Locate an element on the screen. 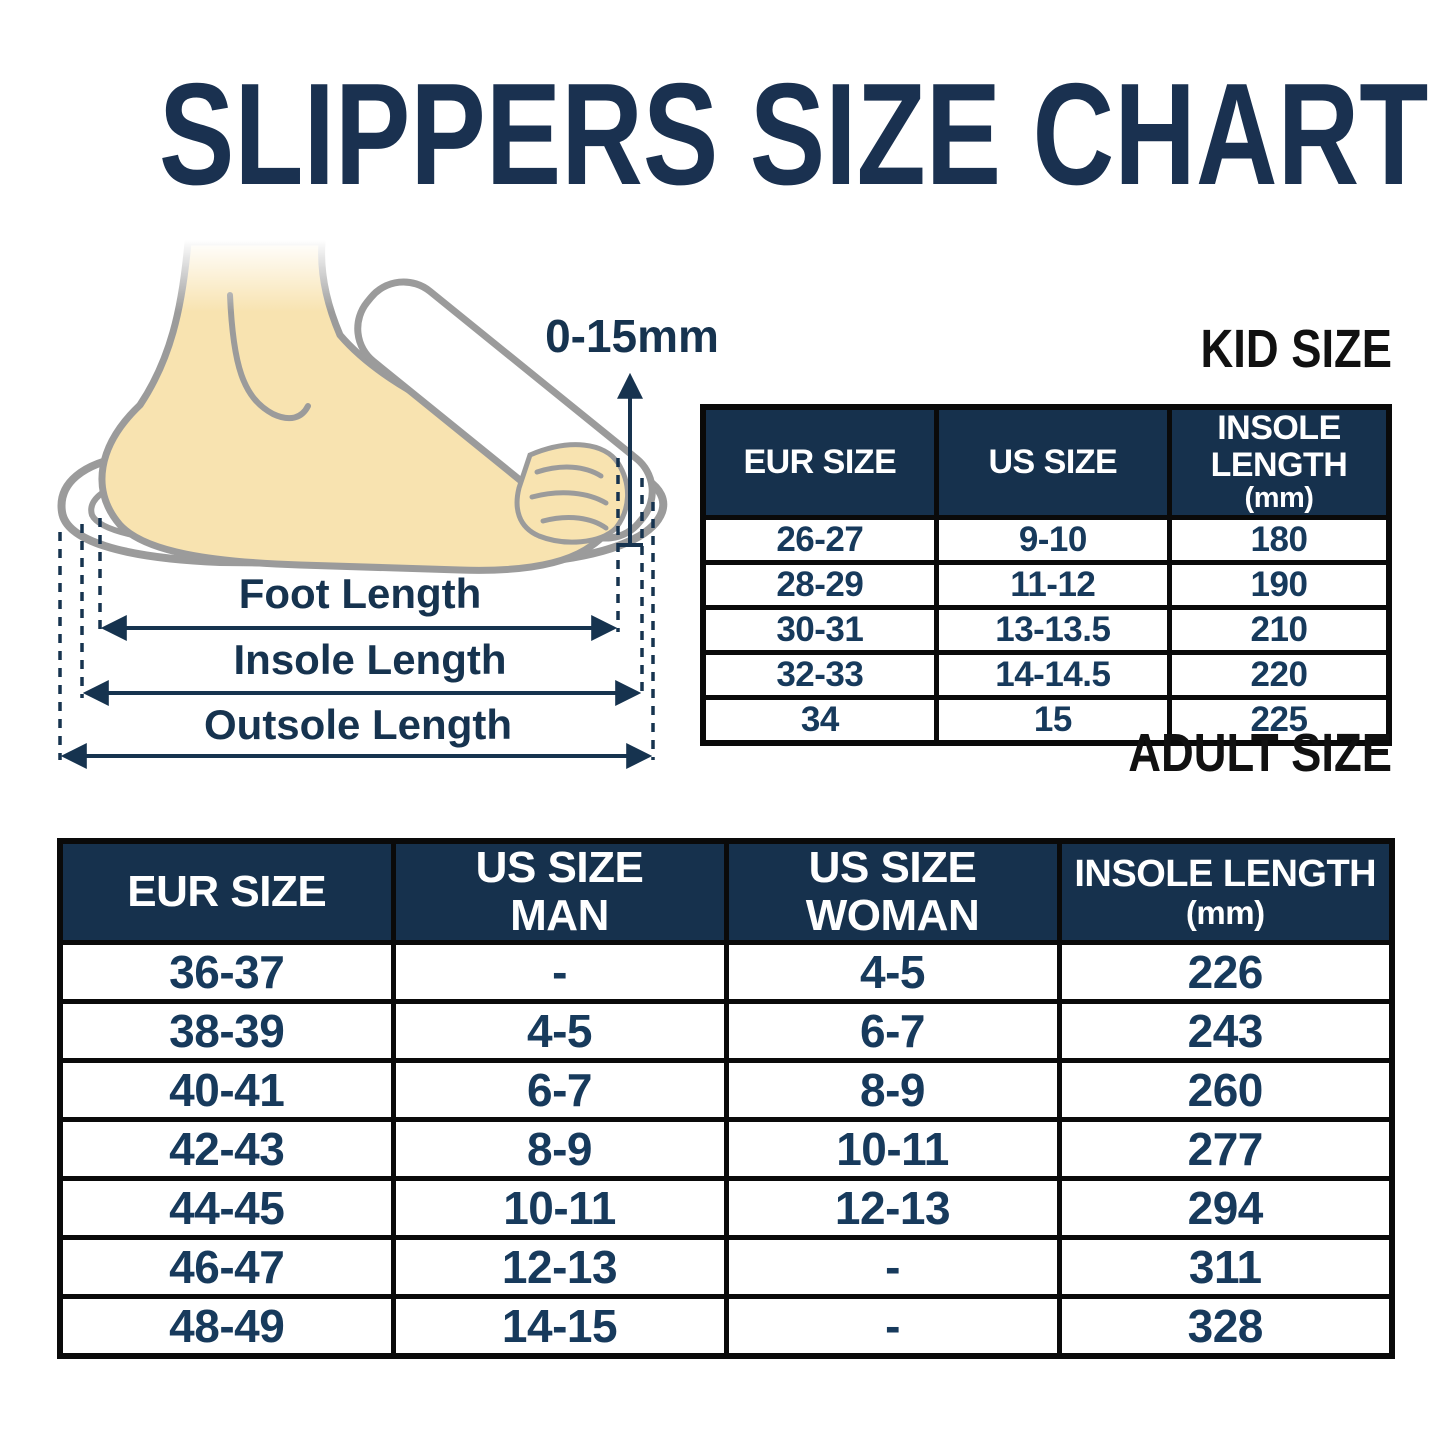  table-cell: 34 is located at coordinates (819, 720).